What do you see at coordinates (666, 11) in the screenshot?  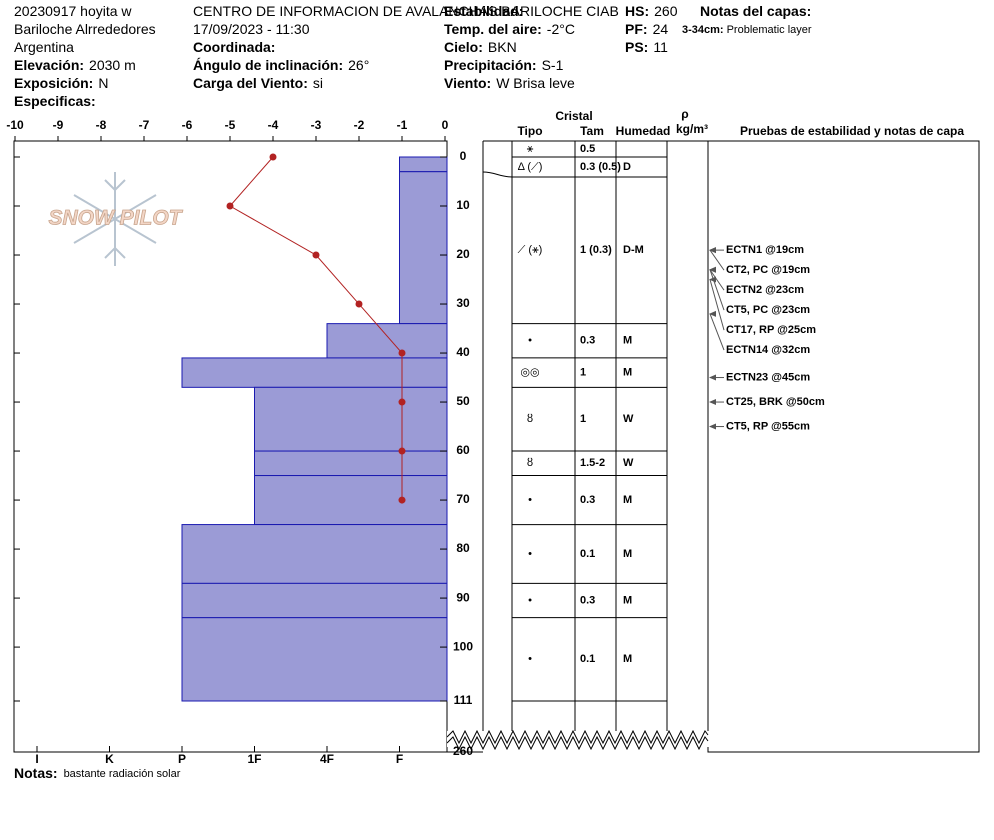 I see `header-value: 260` at bounding box center [666, 11].